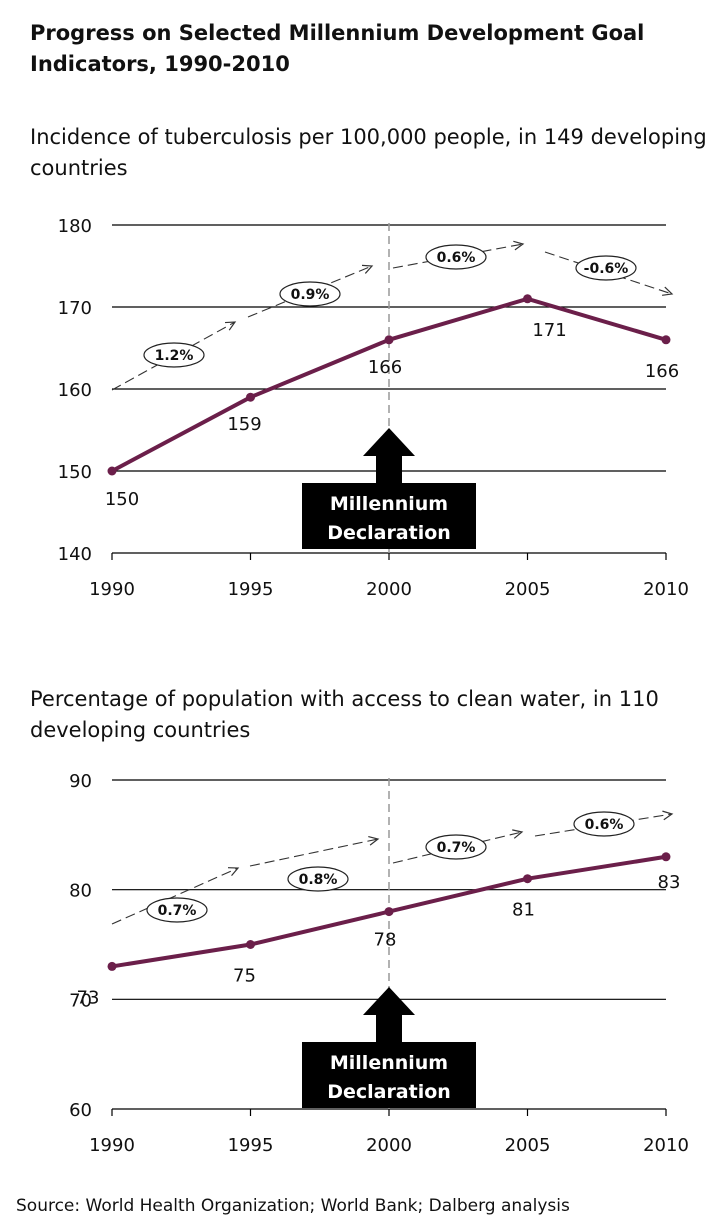 The width and height of the screenshot is (720, 1228). Describe the element at coordinates (75, 390) in the screenshot. I see `y-tick-label: 160` at that location.